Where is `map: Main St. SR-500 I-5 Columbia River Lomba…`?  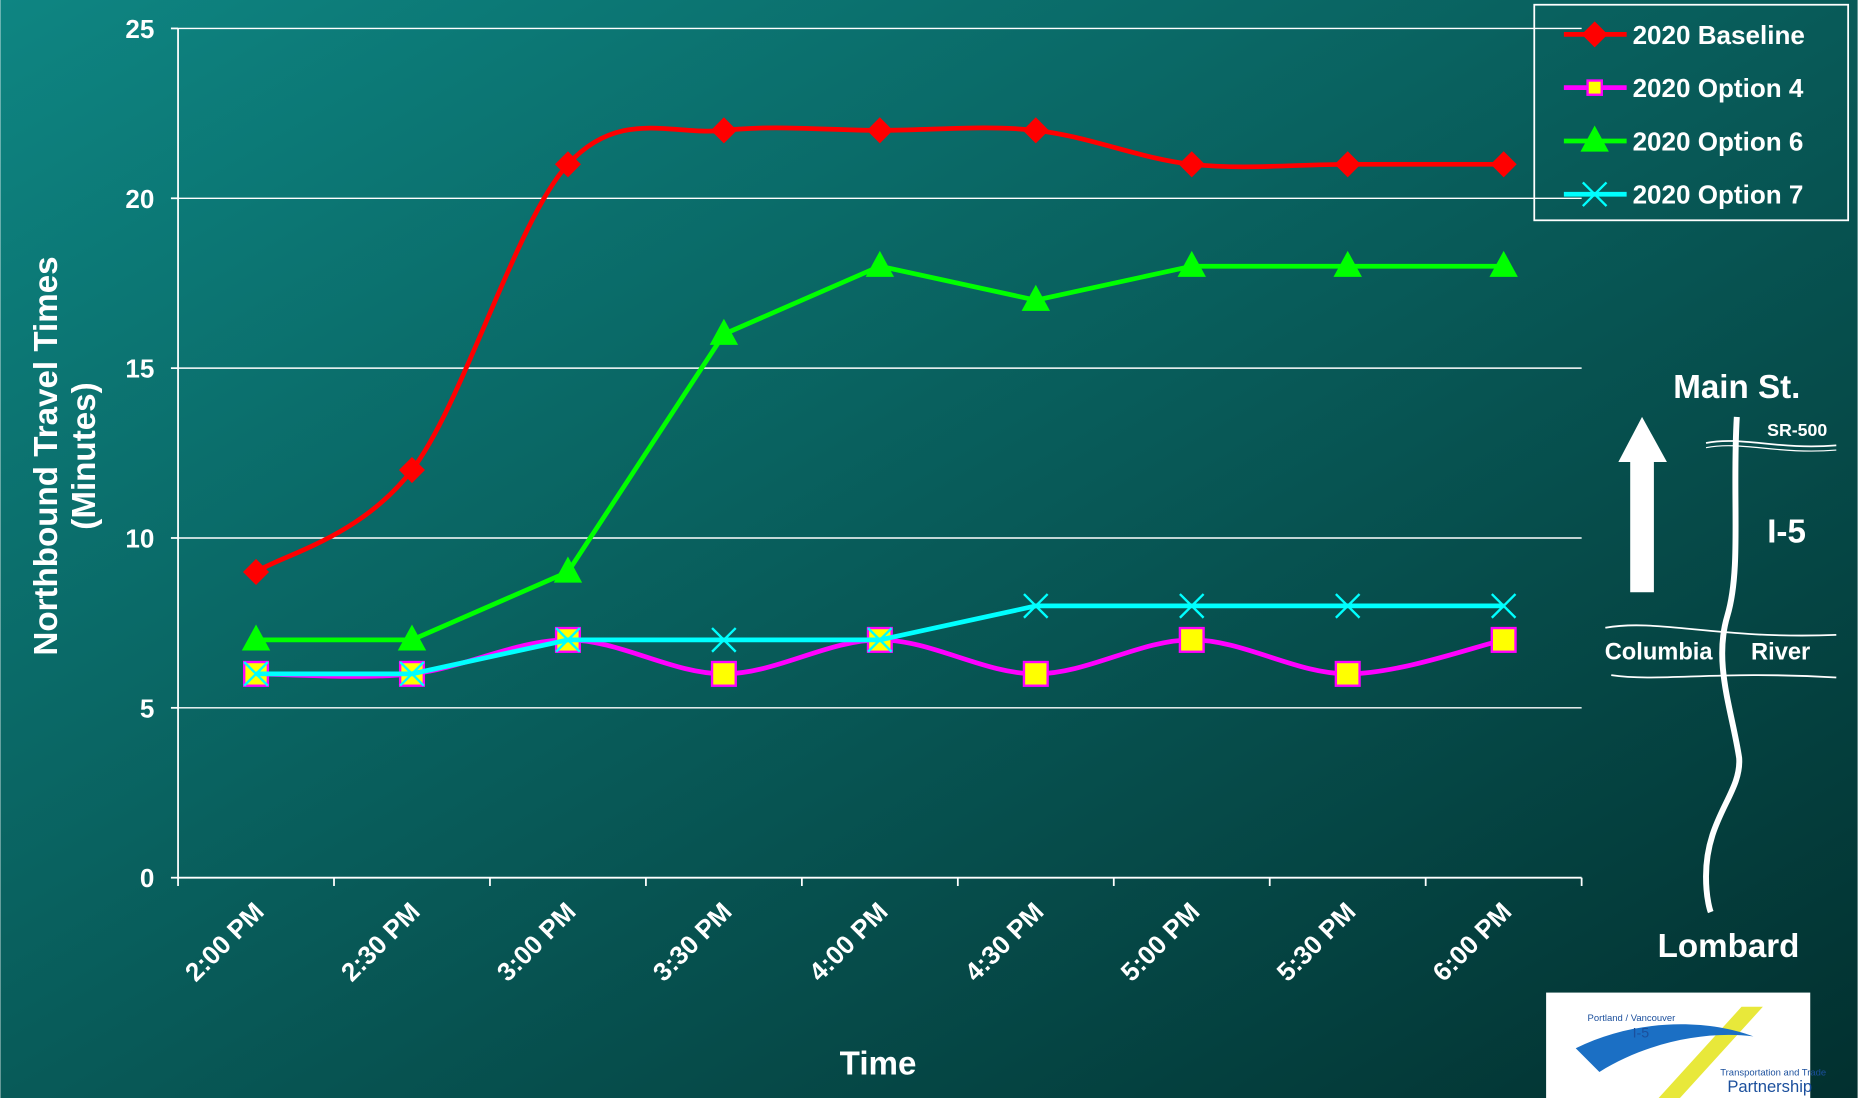
map: Main St. SR-500 I-5 Columbia River Lomba… is located at coordinates (1721, 667).